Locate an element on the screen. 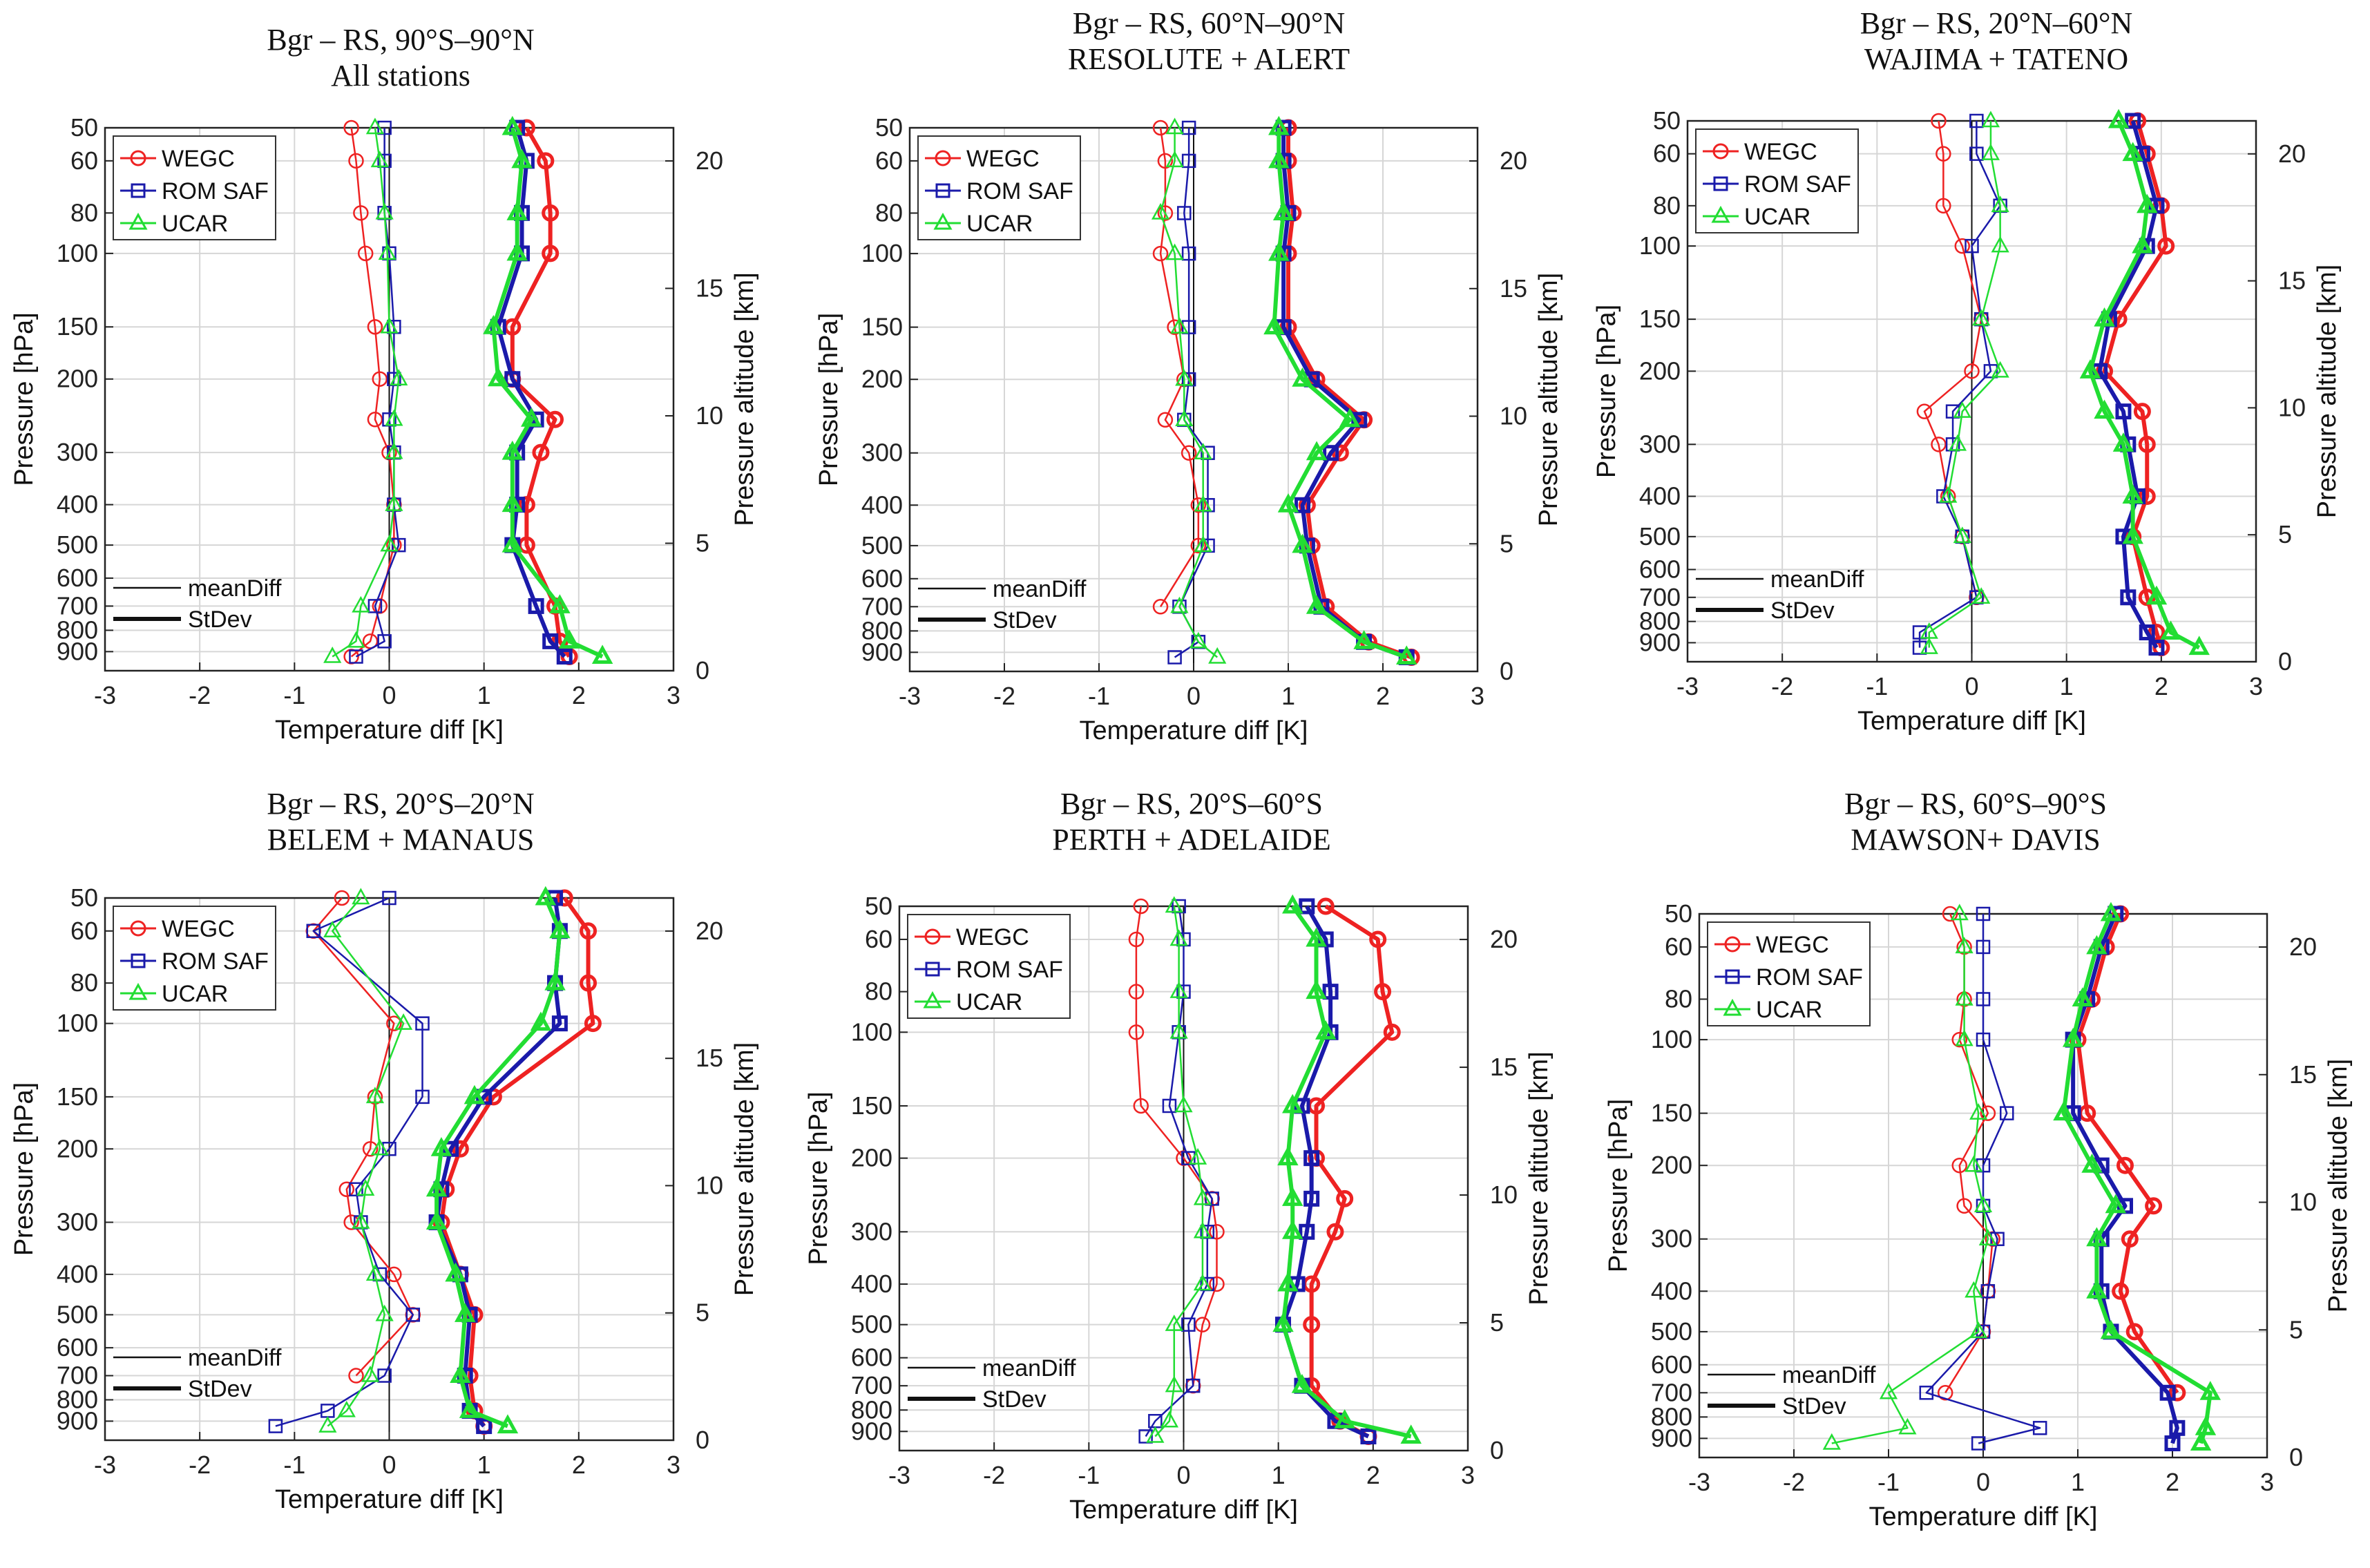 The width and height of the screenshot is (2370, 1568). legend: WEGC ROM SAF UCAR is located at coordinates (999, 187).